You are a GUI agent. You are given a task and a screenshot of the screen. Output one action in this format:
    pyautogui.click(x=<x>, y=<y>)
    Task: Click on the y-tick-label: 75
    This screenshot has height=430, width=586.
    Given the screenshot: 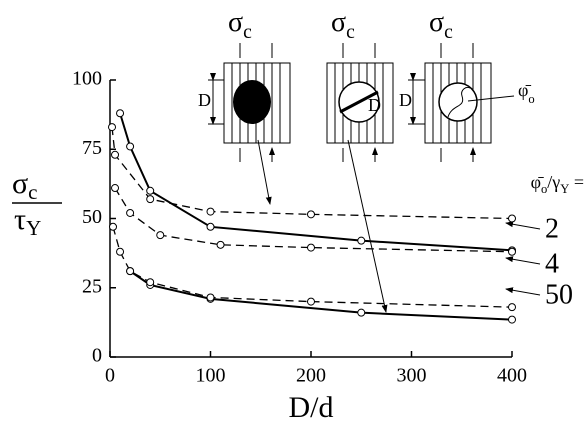 What is the action you would take?
    pyautogui.click(x=92, y=148)
    